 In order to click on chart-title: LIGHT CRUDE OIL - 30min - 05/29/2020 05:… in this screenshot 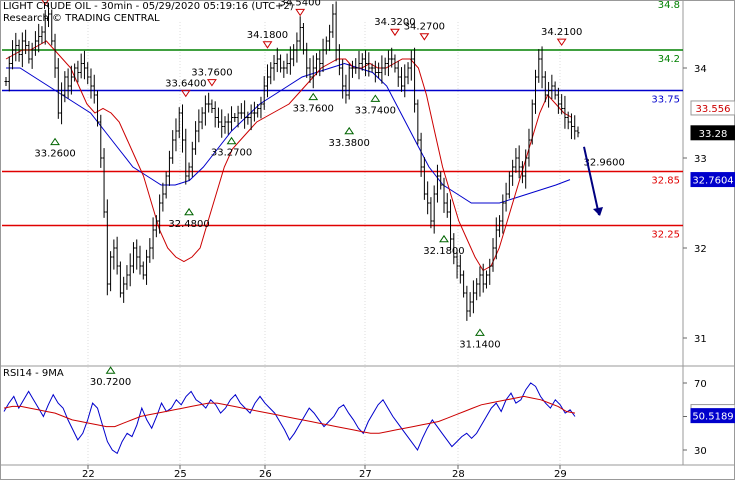, I will do `click(148, 6)`.